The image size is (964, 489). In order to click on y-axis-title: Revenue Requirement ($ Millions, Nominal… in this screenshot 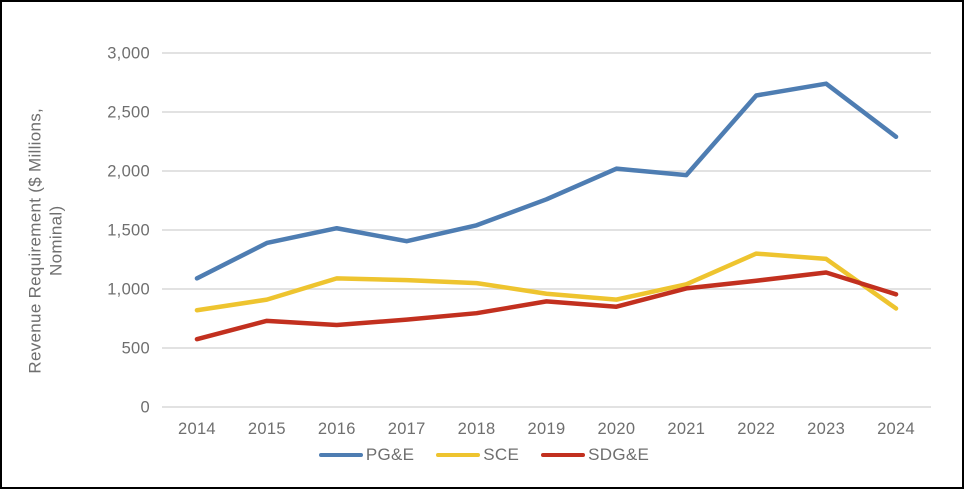, I will do `click(45, 240)`.